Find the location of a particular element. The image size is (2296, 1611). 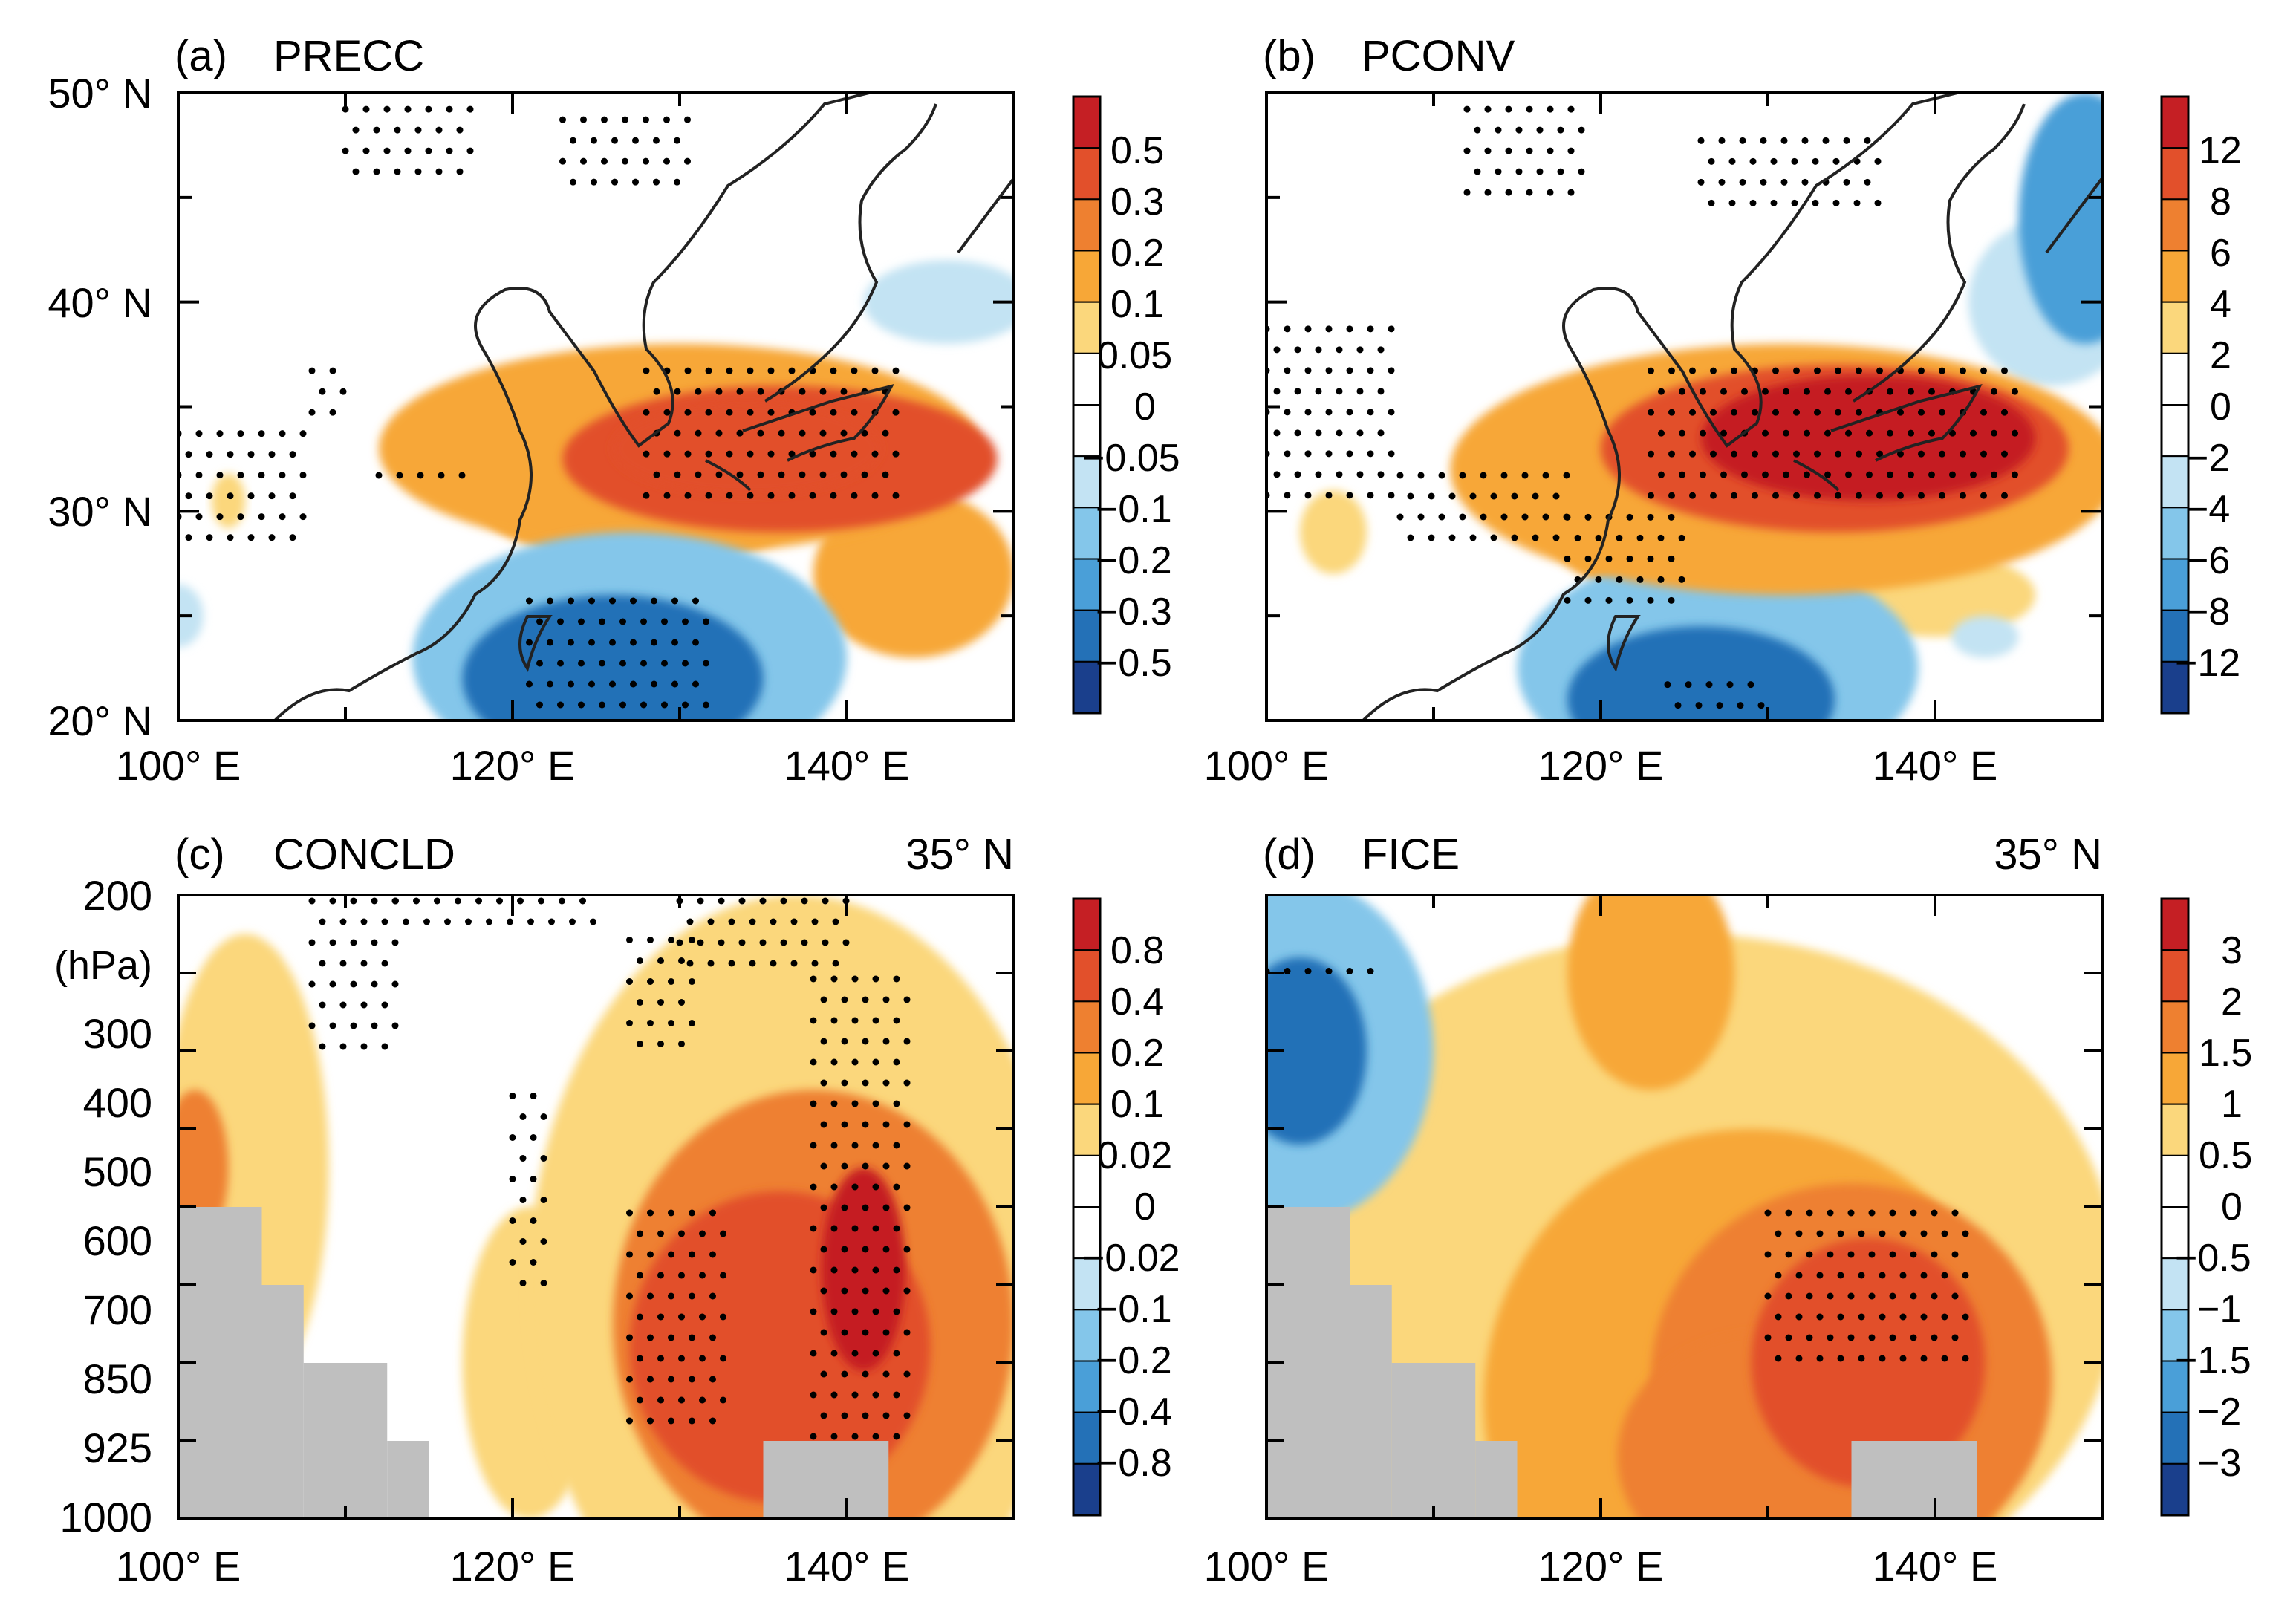

stipple-c is located at coordinates (609, 1168).